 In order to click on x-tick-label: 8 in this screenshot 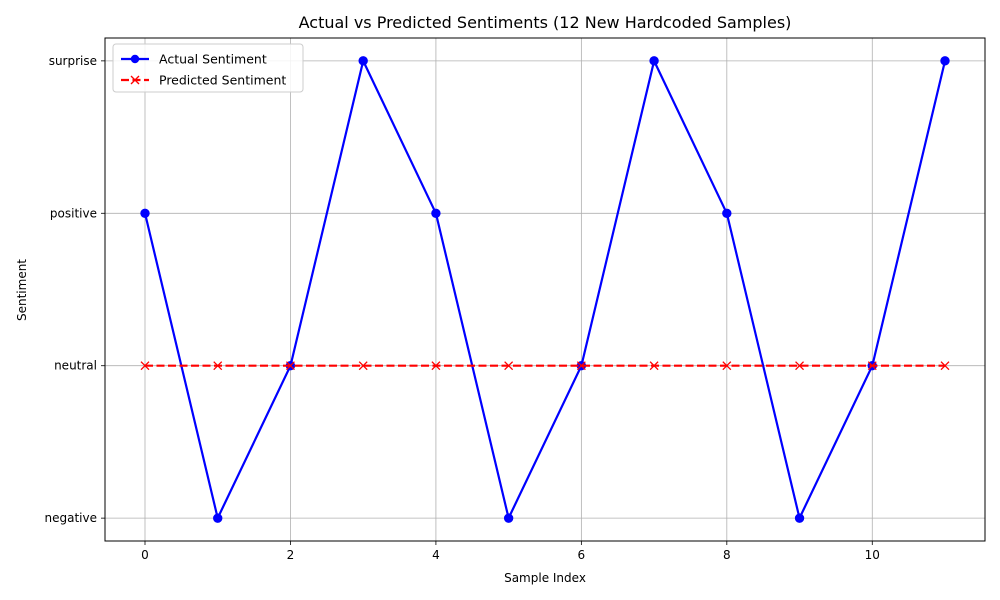, I will do `click(727, 555)`.